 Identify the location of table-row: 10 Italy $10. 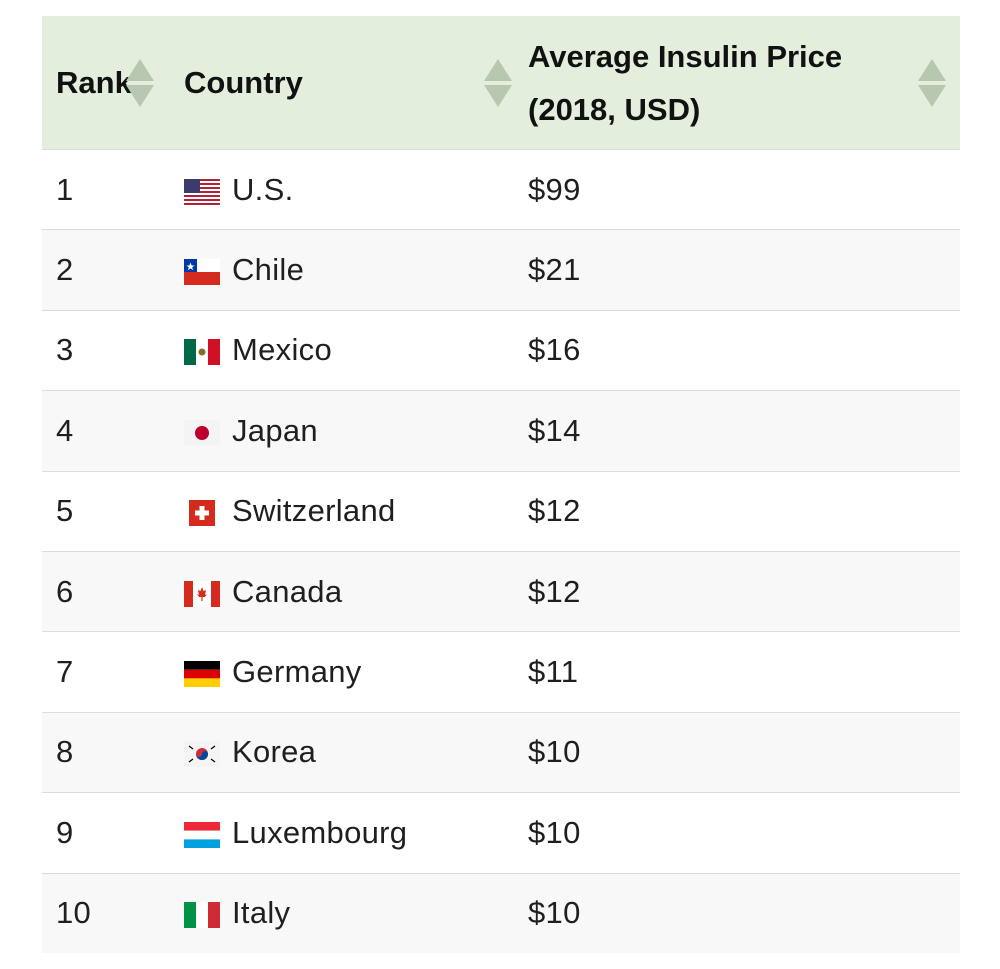
(501, 913).